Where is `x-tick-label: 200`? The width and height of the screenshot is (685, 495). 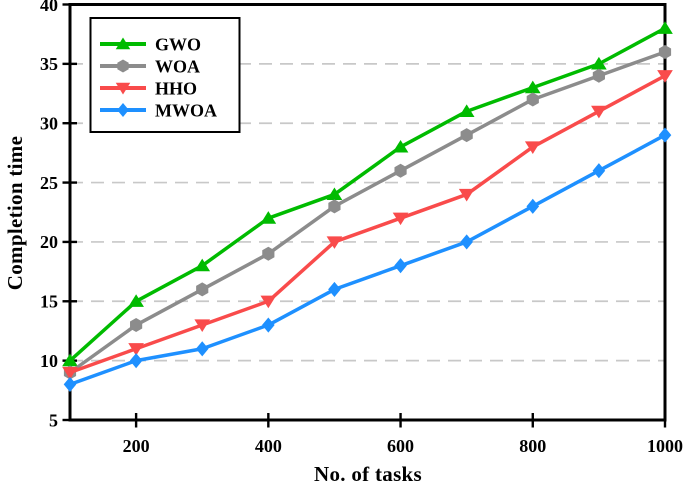
x-tick-label: 200 is located at coordinates (136, 446).